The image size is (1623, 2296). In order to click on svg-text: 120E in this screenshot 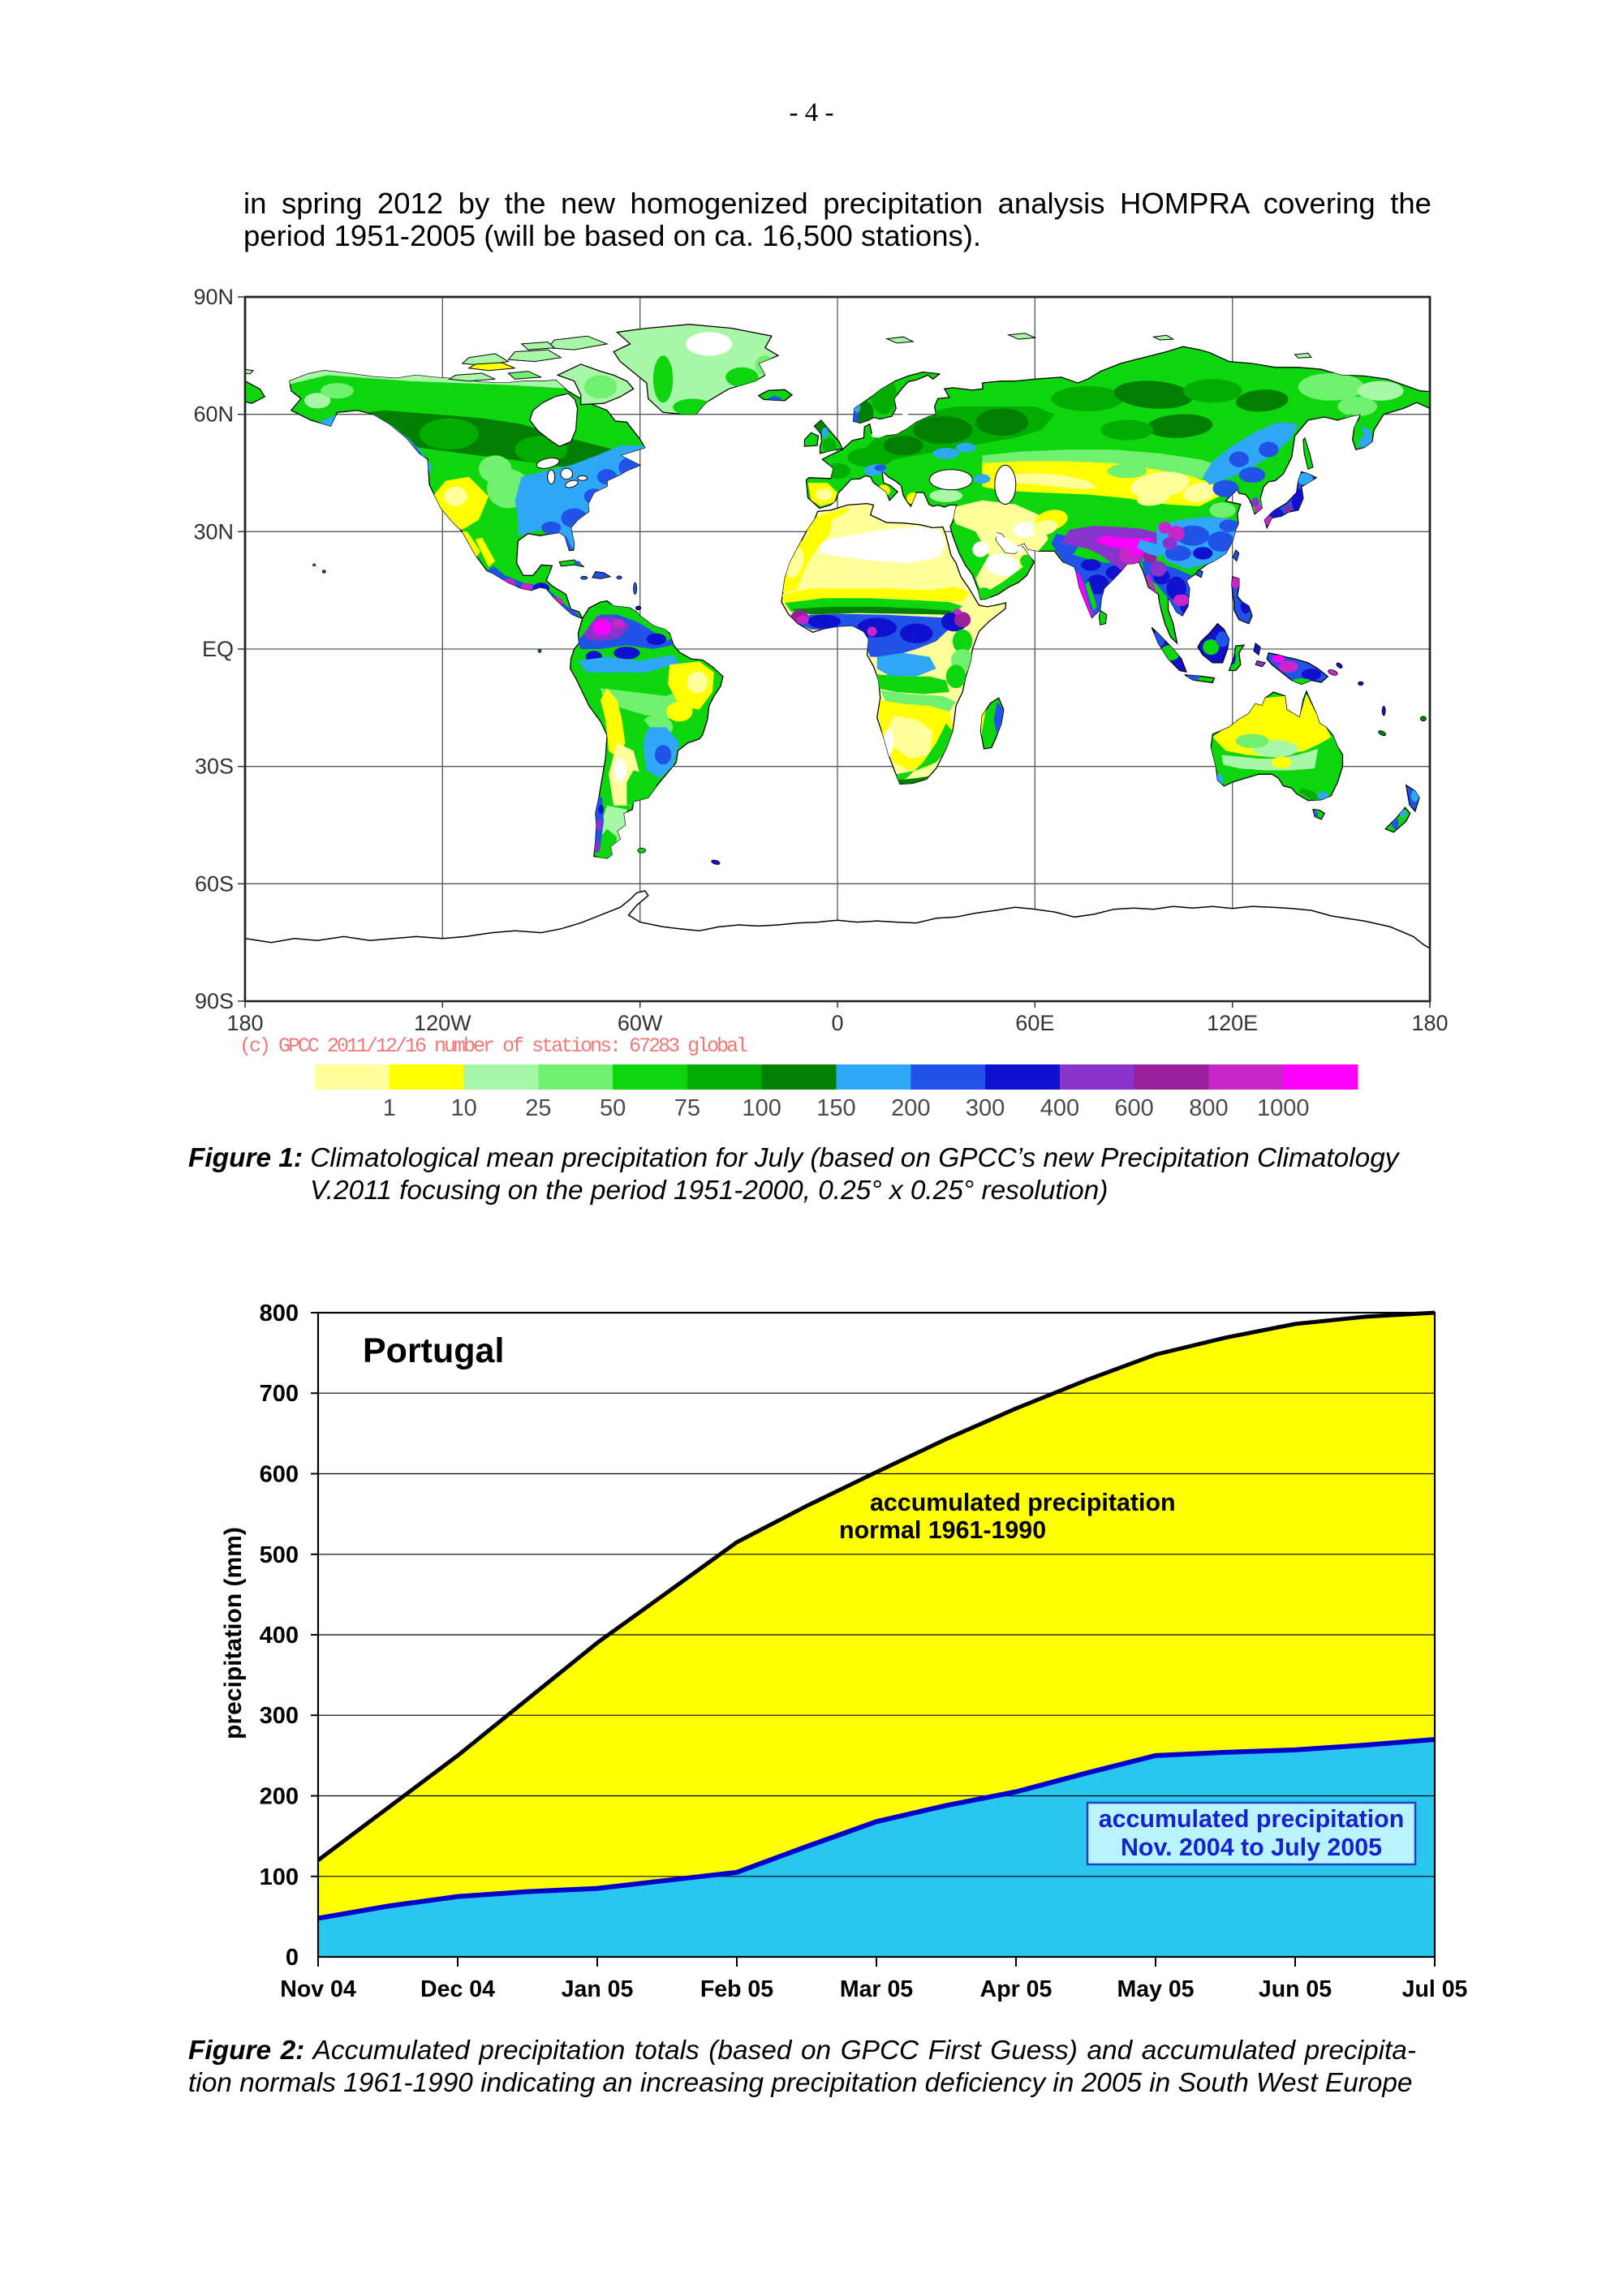, I will do `click(1232, 1023)`.